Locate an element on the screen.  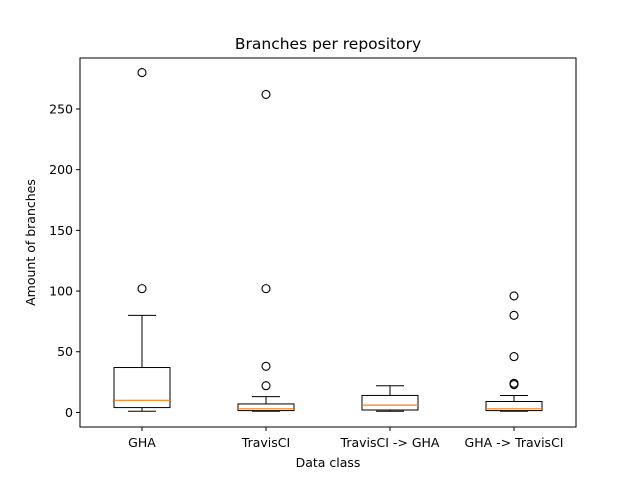
y-tick-label: 150 is located at coordinates (61, 230).